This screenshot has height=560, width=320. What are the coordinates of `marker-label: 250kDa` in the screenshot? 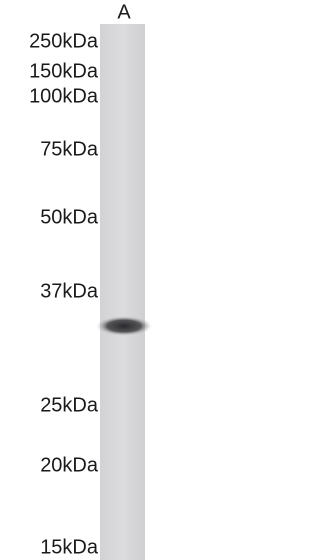 It's located at (64, 41).